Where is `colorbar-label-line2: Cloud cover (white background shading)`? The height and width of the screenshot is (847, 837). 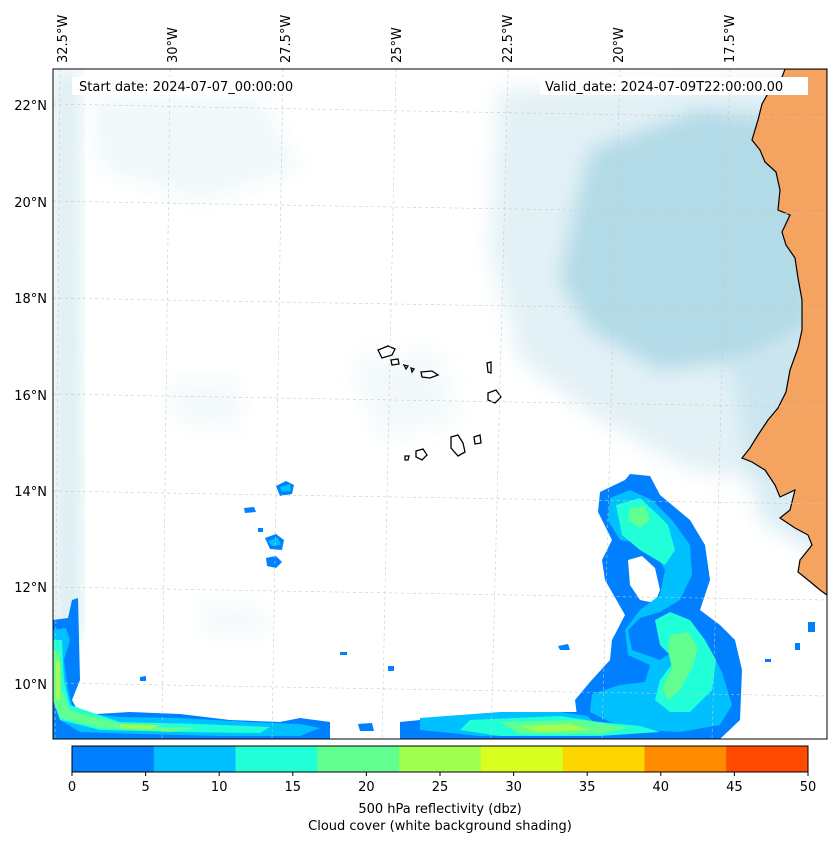
colorbar-label-line2: Cloud cover (white background shading) is located at coordinates (440, 826).